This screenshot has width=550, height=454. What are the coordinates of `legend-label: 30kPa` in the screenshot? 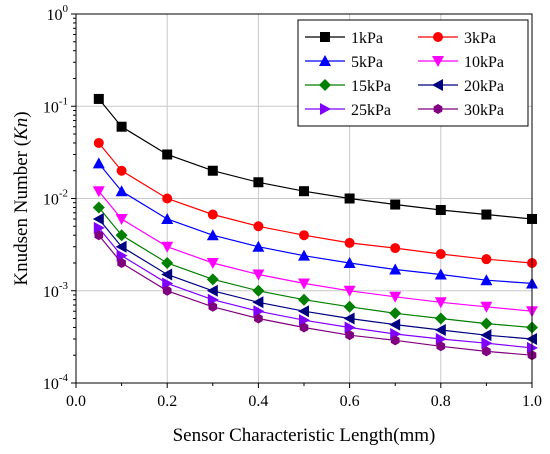 It's located at (484, 110).